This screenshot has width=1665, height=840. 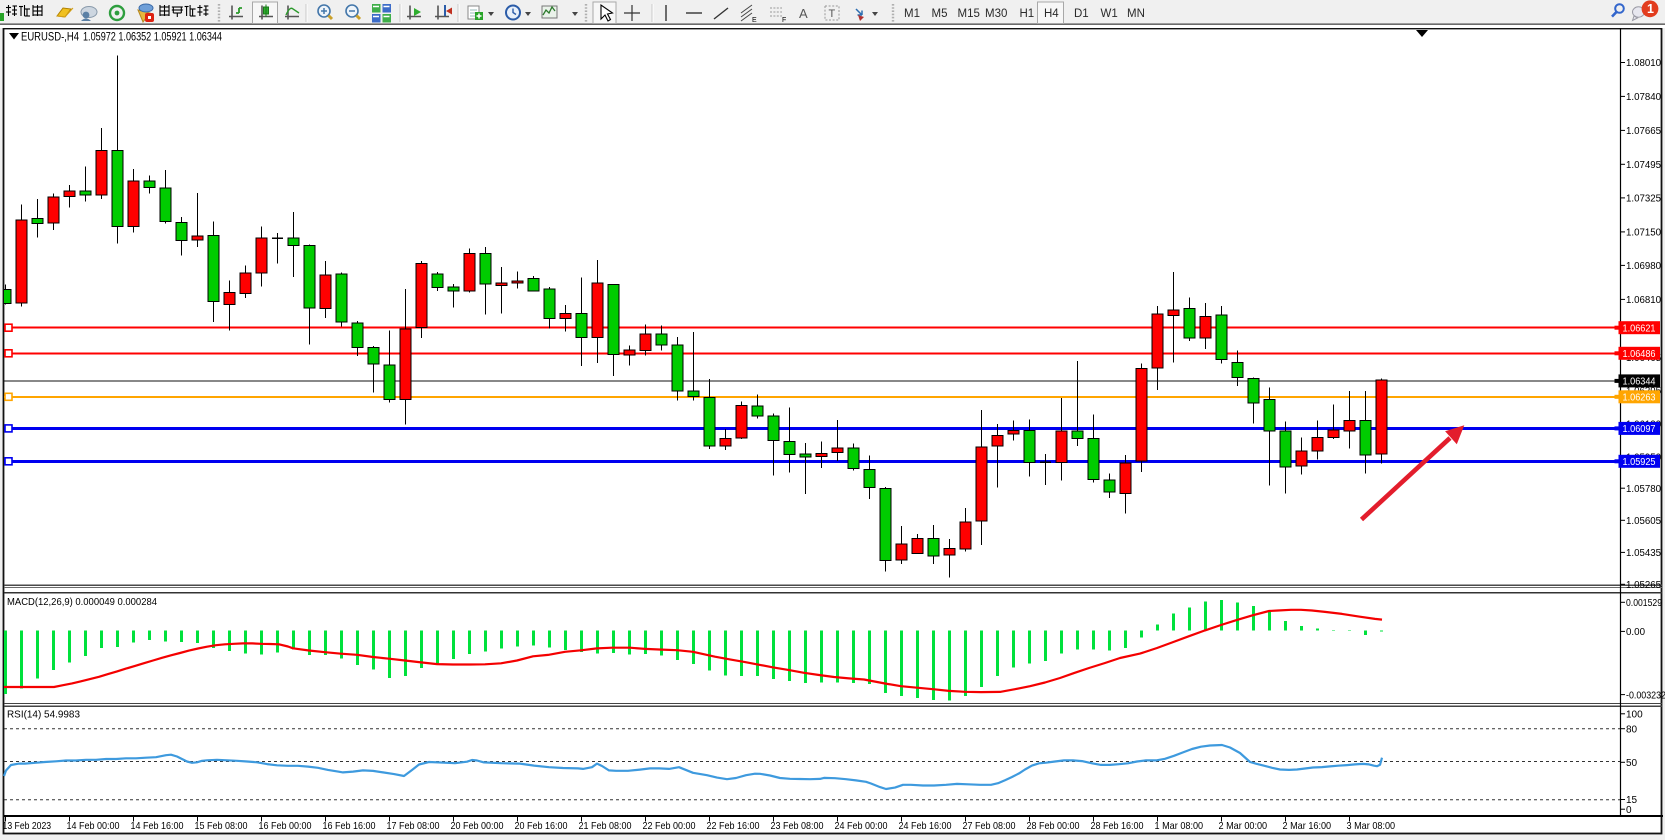 I want to click on svg-text: 1.05605, so click(x=1643, y=521).